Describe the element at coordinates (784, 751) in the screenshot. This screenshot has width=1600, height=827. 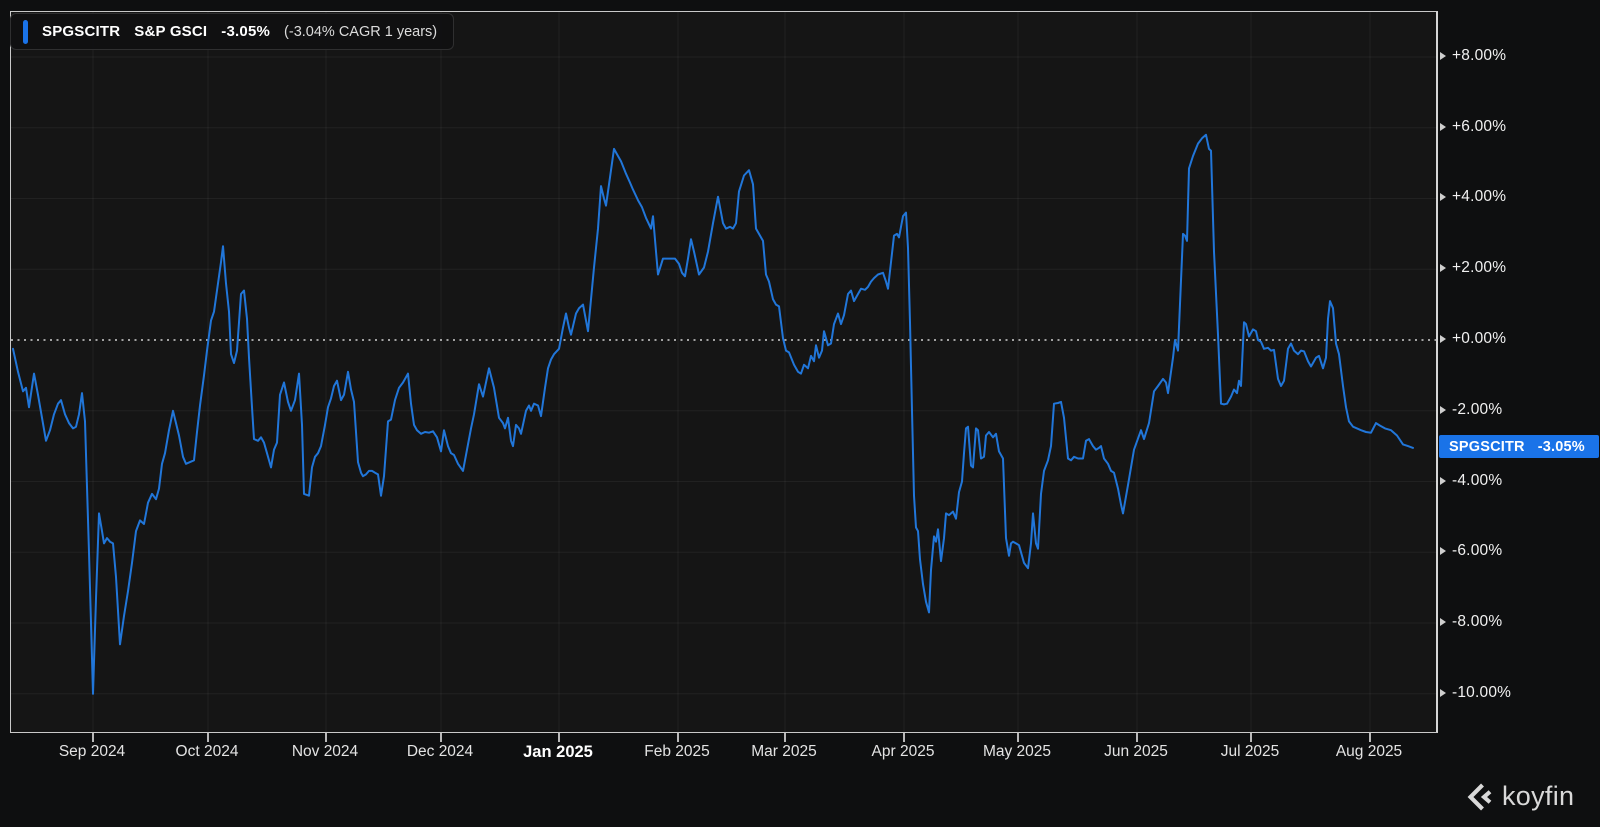
I see `x-axis-label: Mar 2025` at that location.